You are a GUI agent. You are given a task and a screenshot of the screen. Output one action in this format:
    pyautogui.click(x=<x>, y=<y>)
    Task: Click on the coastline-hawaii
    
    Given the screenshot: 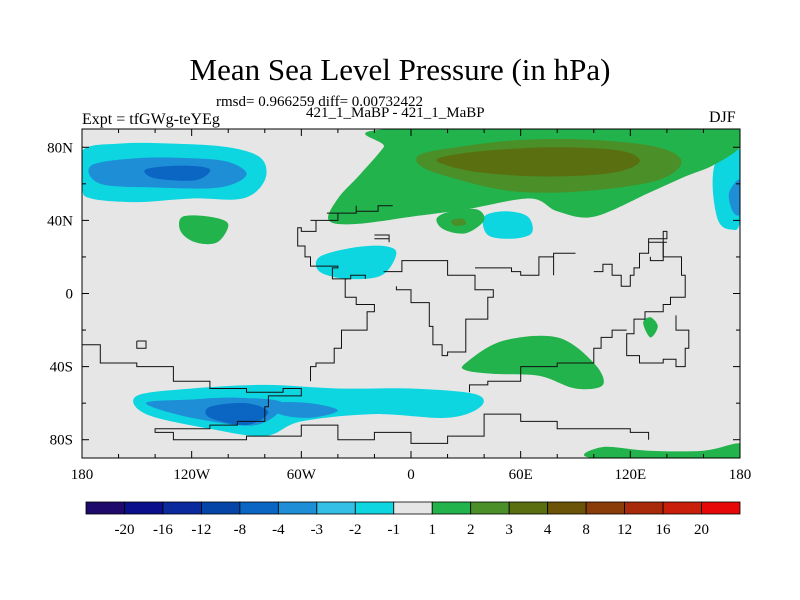 What is the action you would take?
    pyautogui.click(x=141, y=344)
    